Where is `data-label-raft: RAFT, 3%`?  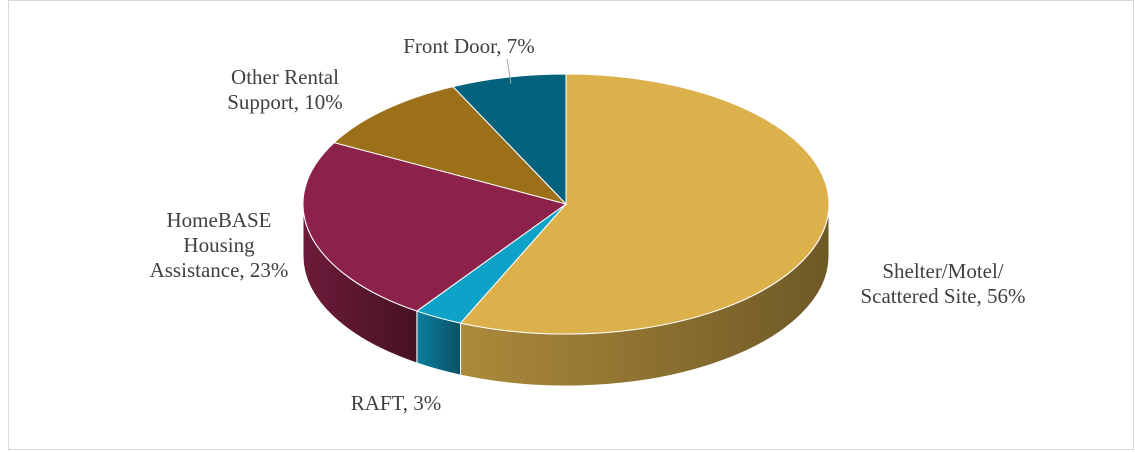
data-label-raft: RAFT, 3% is located at coordinates (396, 403).